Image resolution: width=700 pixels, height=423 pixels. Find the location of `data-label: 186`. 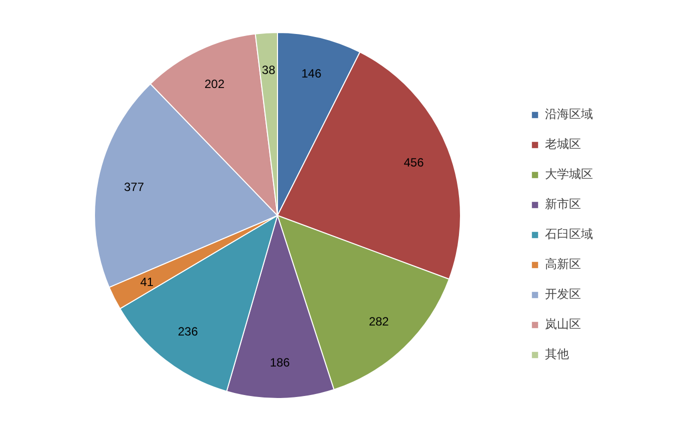

data-label: 186 is located at coordinates (280, 362).